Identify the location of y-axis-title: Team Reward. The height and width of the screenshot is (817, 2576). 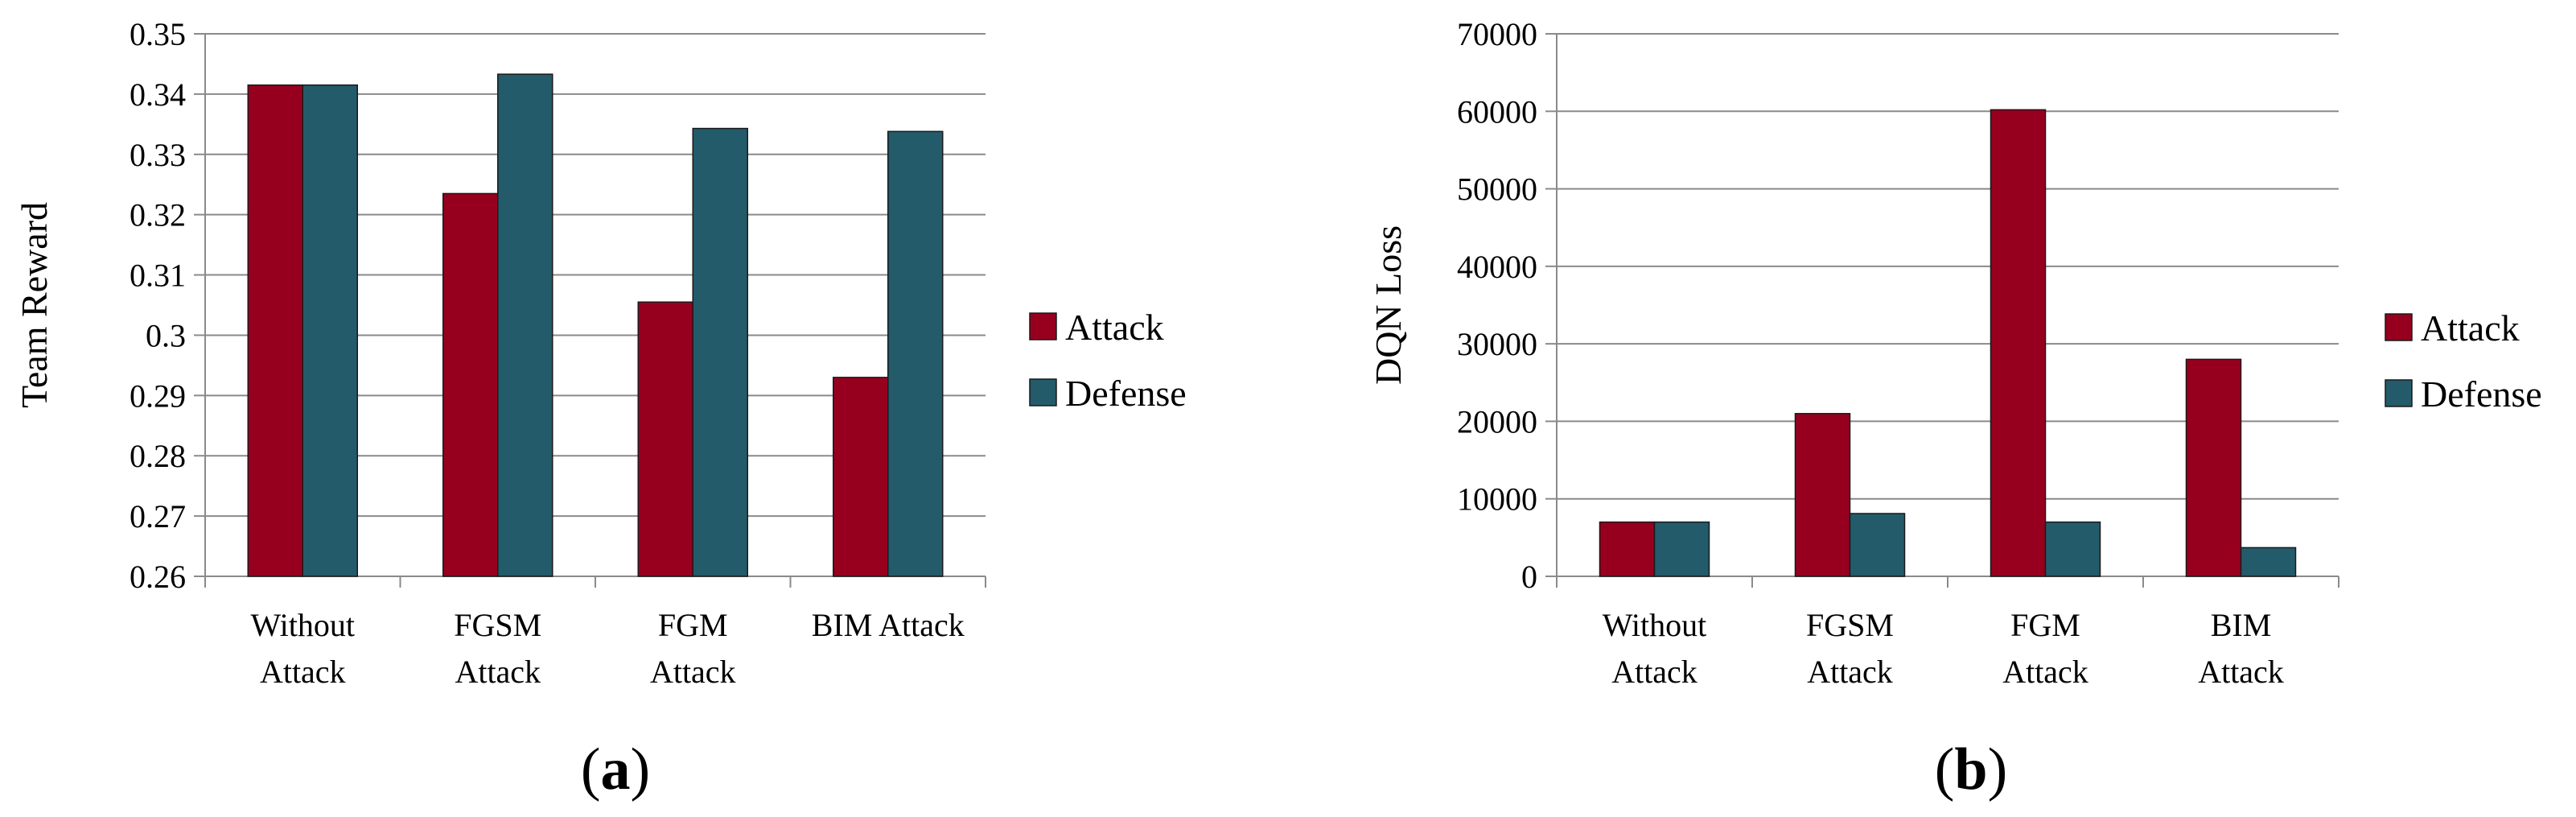
(34, 305).